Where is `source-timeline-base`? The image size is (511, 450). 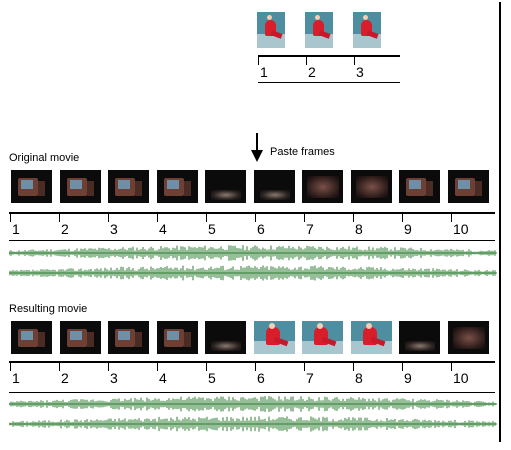
source-timeline-base is located at coordinates (329, 82).